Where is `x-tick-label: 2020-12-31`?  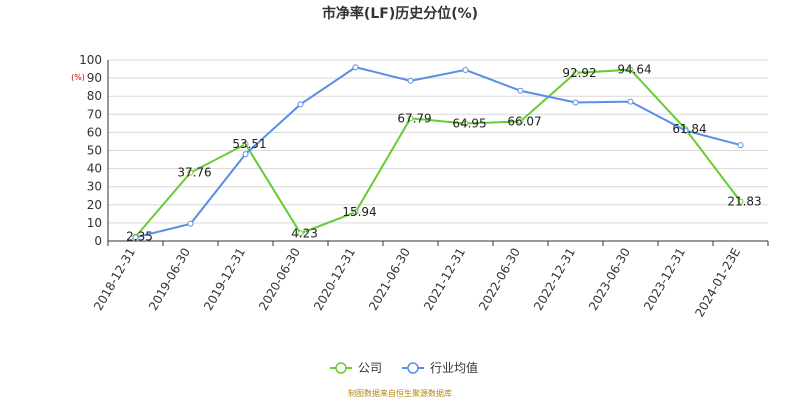
x-tick-label: 2020-12-31 is located at coordinates (334, 279).